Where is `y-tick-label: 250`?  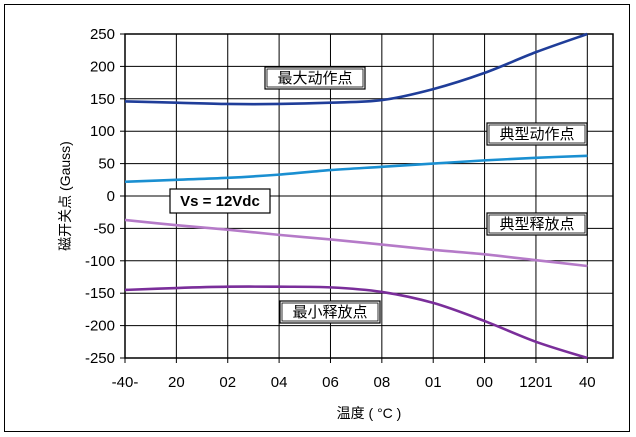 y-tick-label: 250 is located at coordinates (102, 34).